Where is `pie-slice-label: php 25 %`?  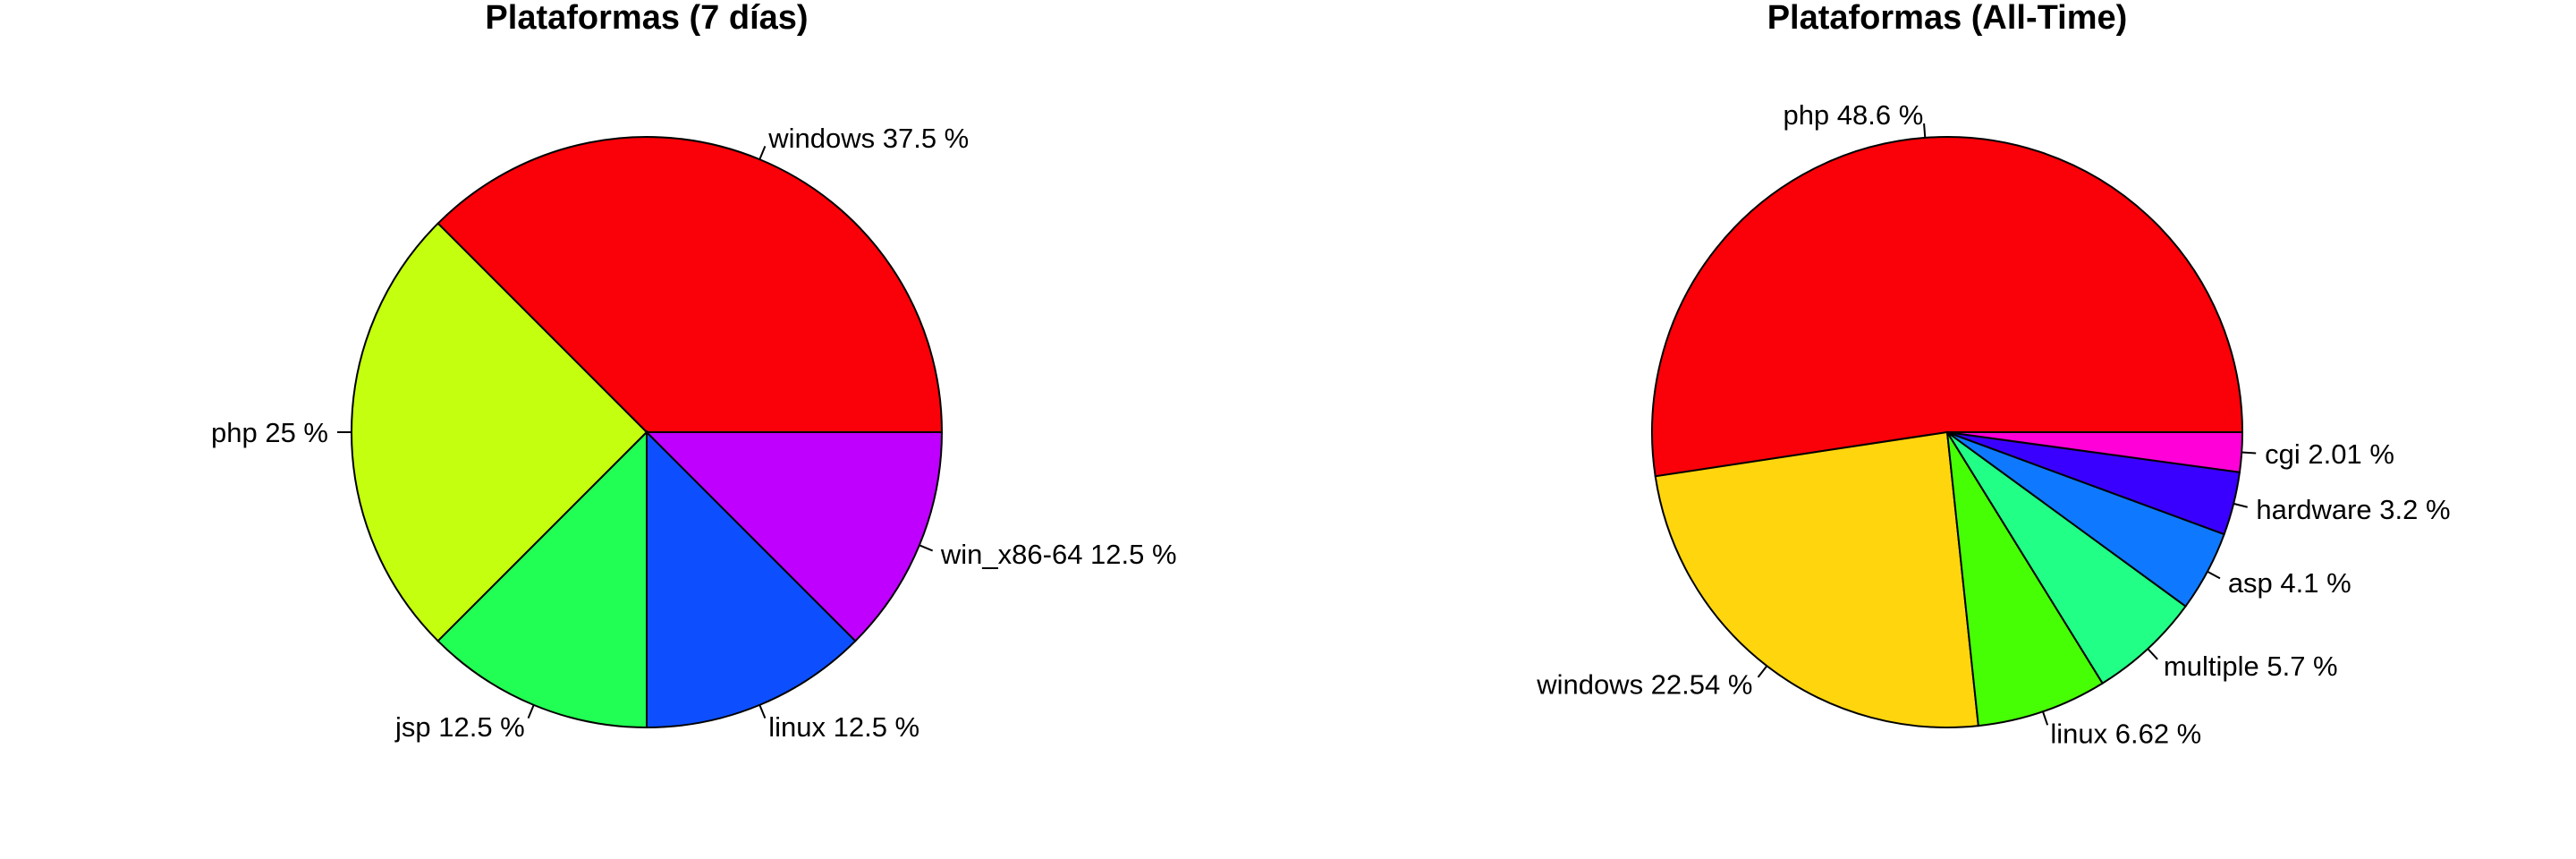 pie-slice-label: php 25 % is located at coordinates (269, 432).